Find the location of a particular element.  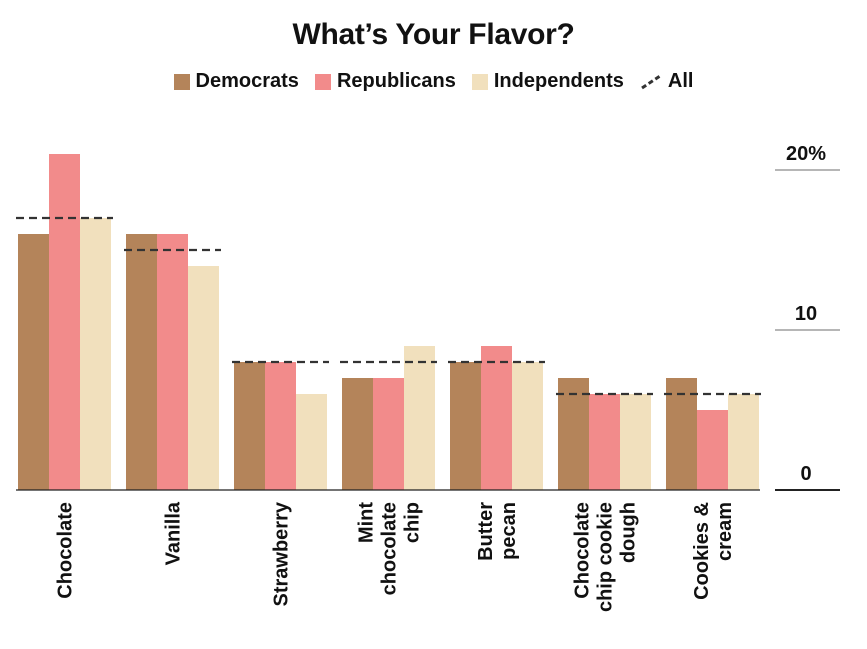

legend-label-independents: Independents is located at coordinates (558, 81).